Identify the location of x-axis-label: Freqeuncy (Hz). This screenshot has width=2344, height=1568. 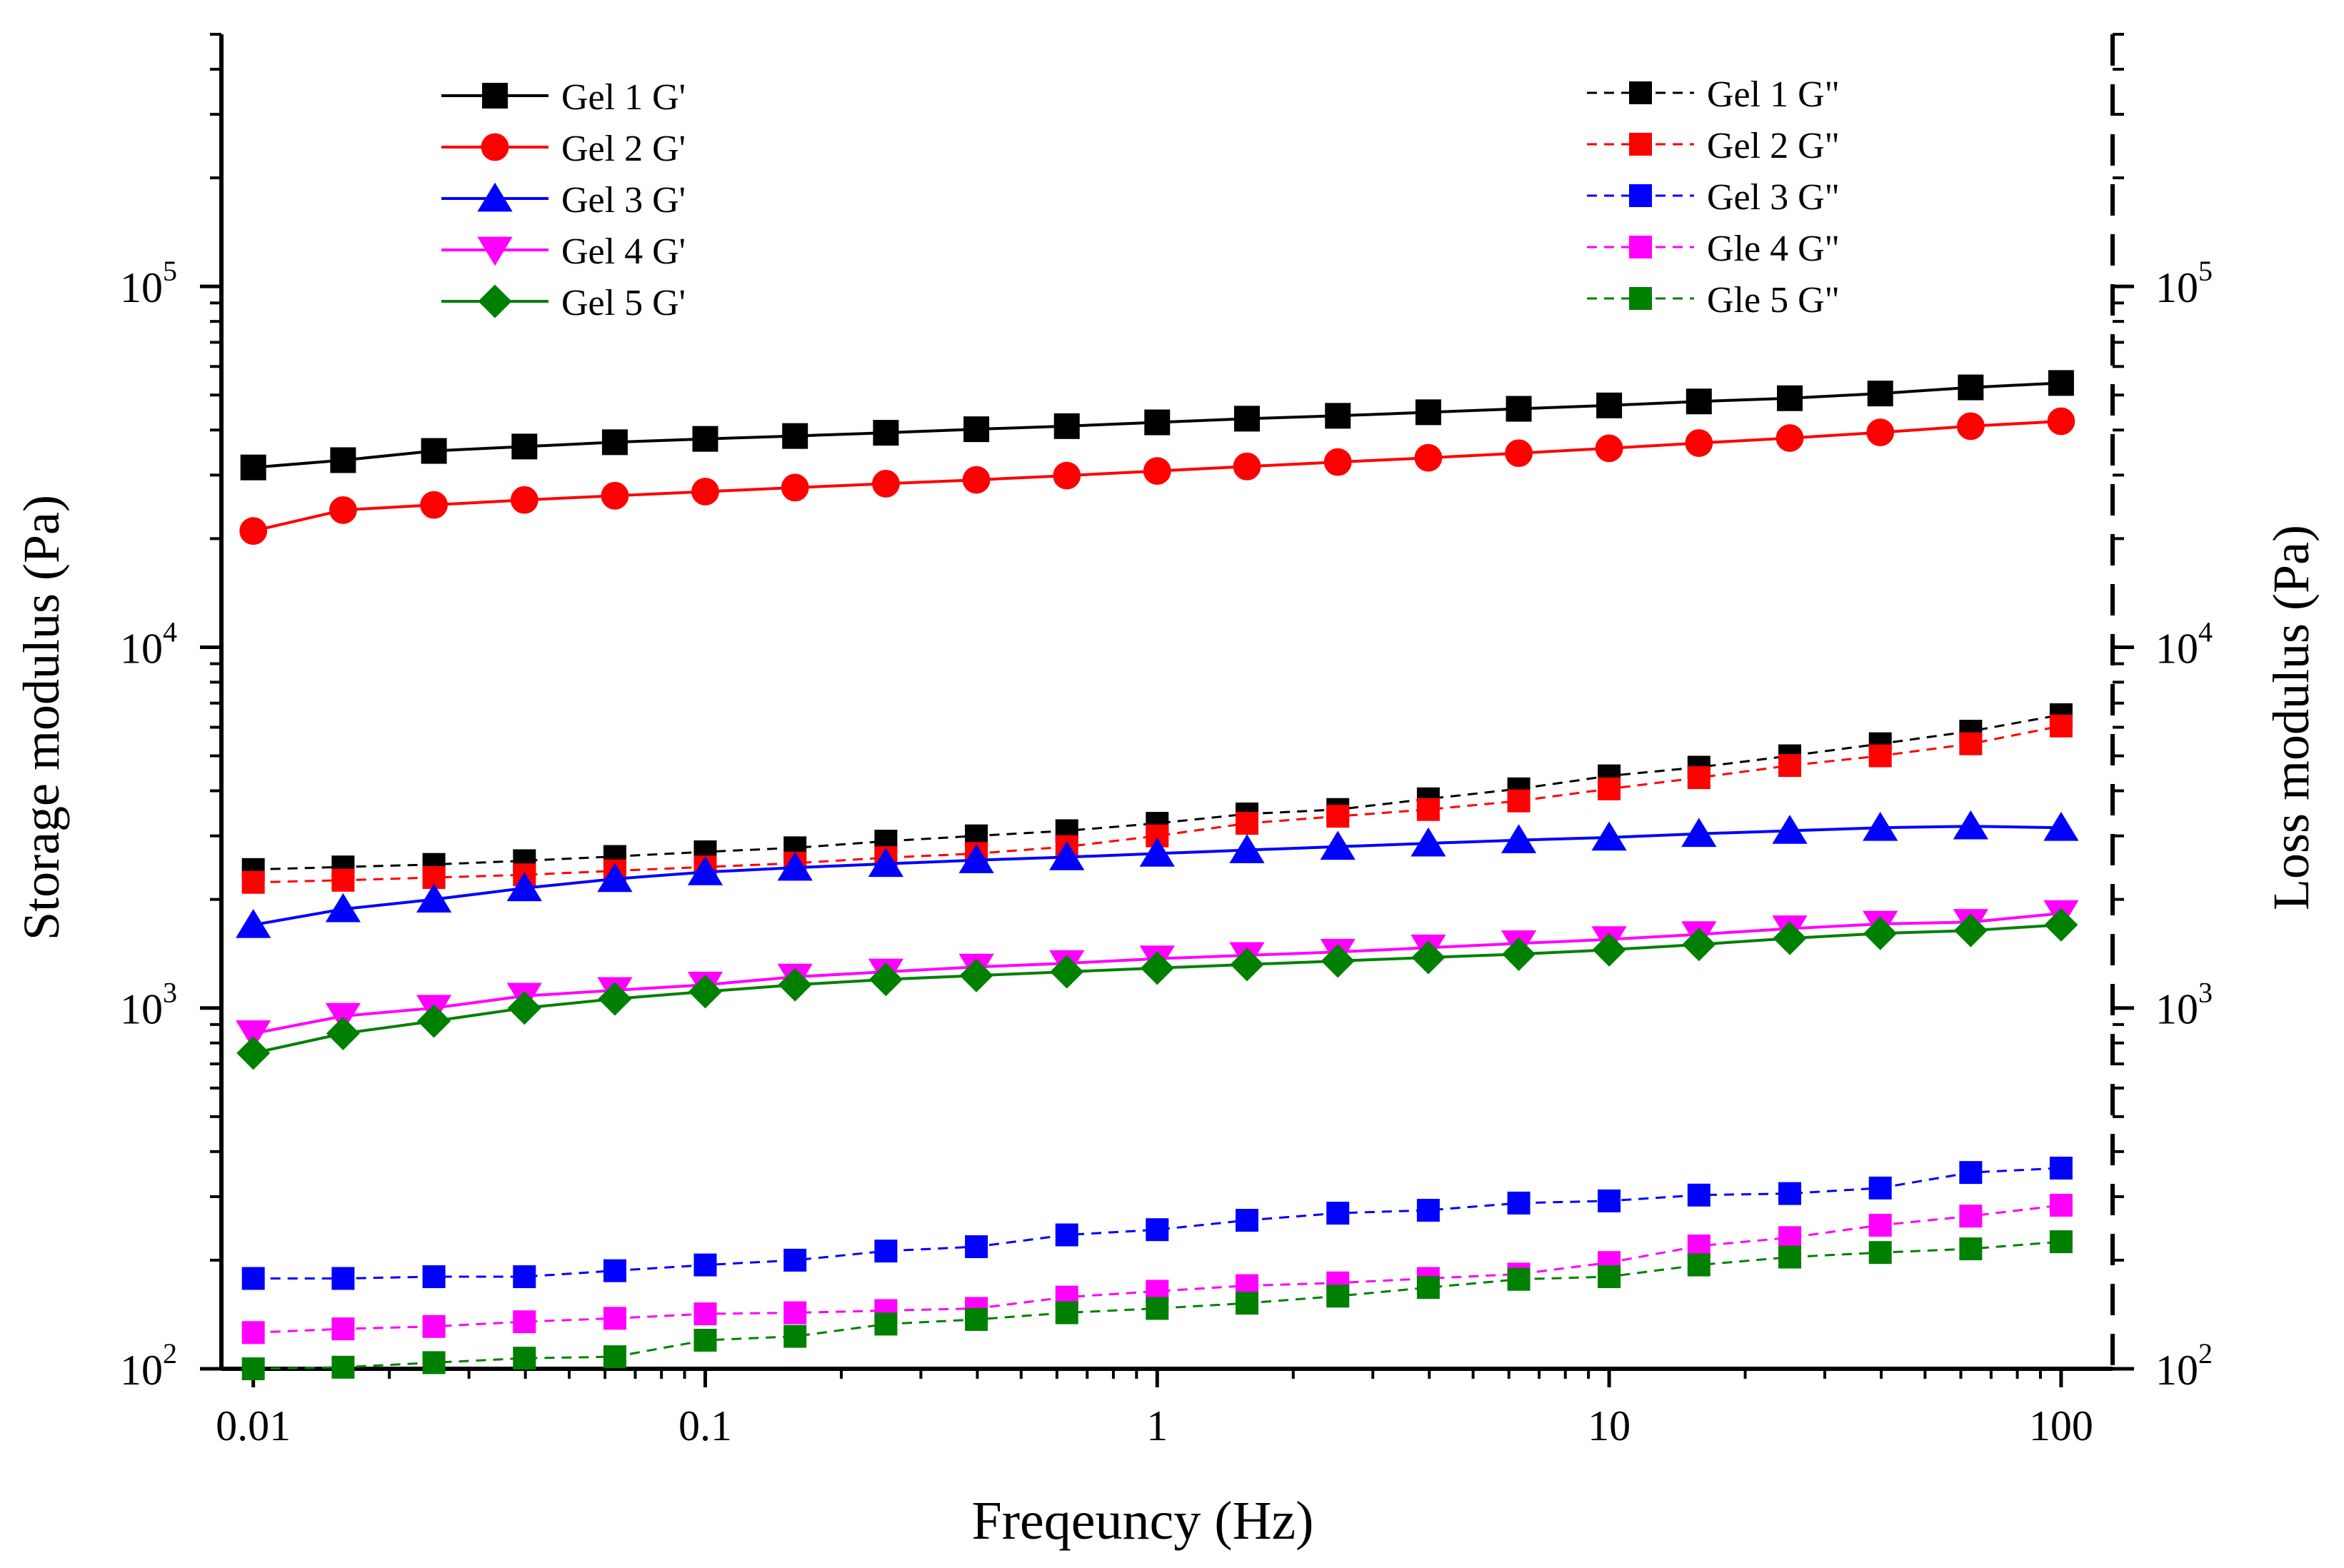
(1142, 1521).